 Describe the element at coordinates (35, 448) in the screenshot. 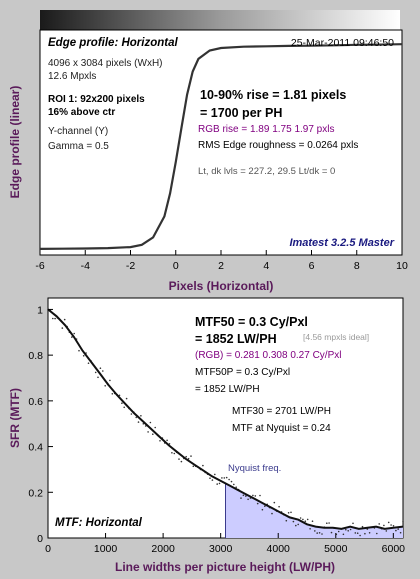

I see `mtf-y-tick-label: 0.4` at that location.